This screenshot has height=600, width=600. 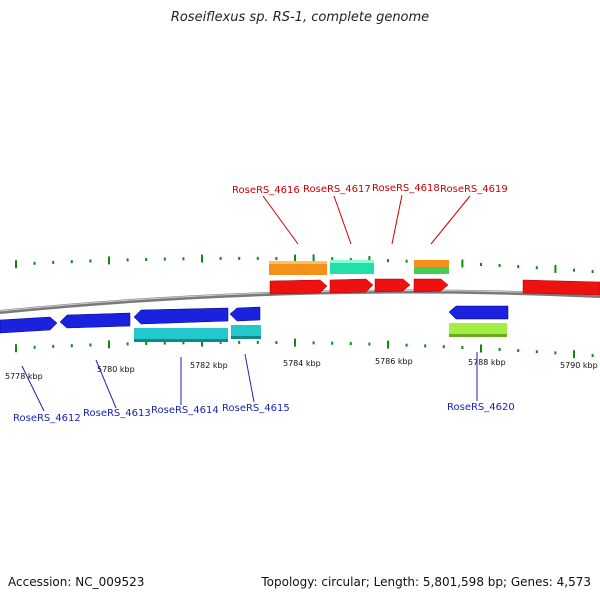 What do you see at coordinates (266, 190) in the screenshot?
I see `gene-label-rosers-4616: RoseRS_4616` at bounding box center [266, 190].